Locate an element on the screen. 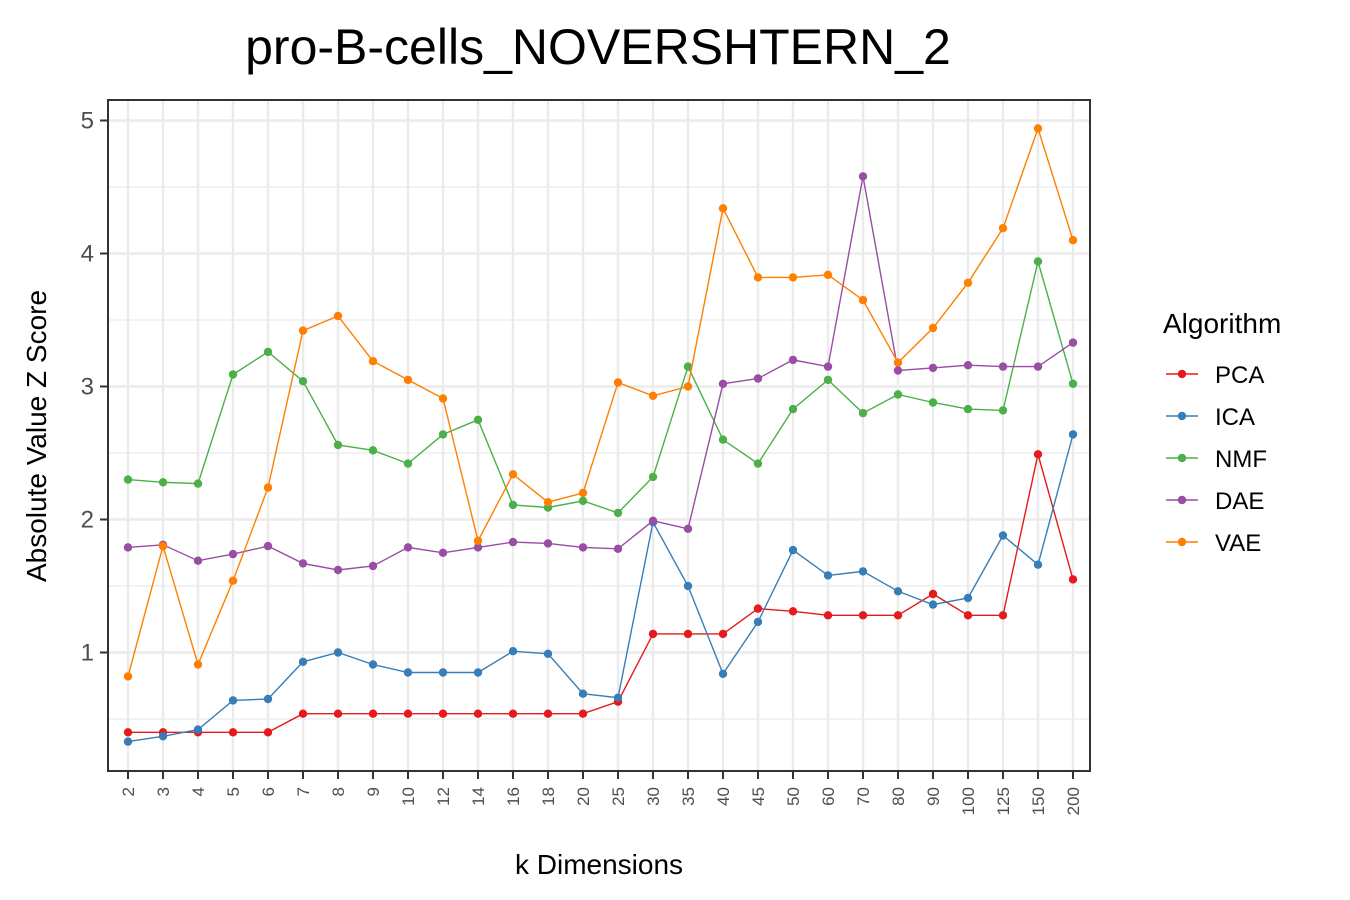 Image resolution: width=1350 pixels, height=900 pixels. x-tick-label: 7 is located at coordinates (303, 791).